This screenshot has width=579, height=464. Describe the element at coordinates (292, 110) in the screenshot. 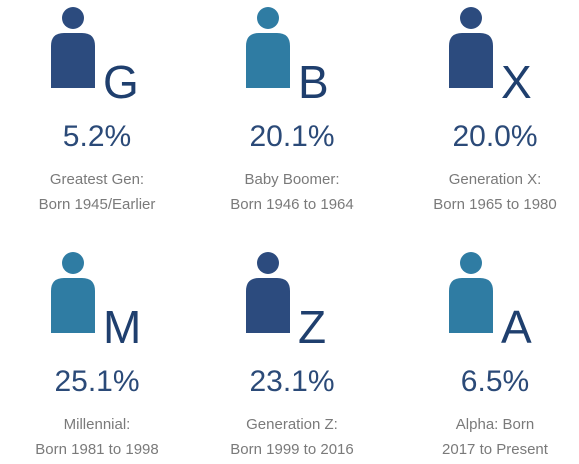

I see `generation-card: B 20.1% Baby Boomer: Born 1946 to 1964` at that location.